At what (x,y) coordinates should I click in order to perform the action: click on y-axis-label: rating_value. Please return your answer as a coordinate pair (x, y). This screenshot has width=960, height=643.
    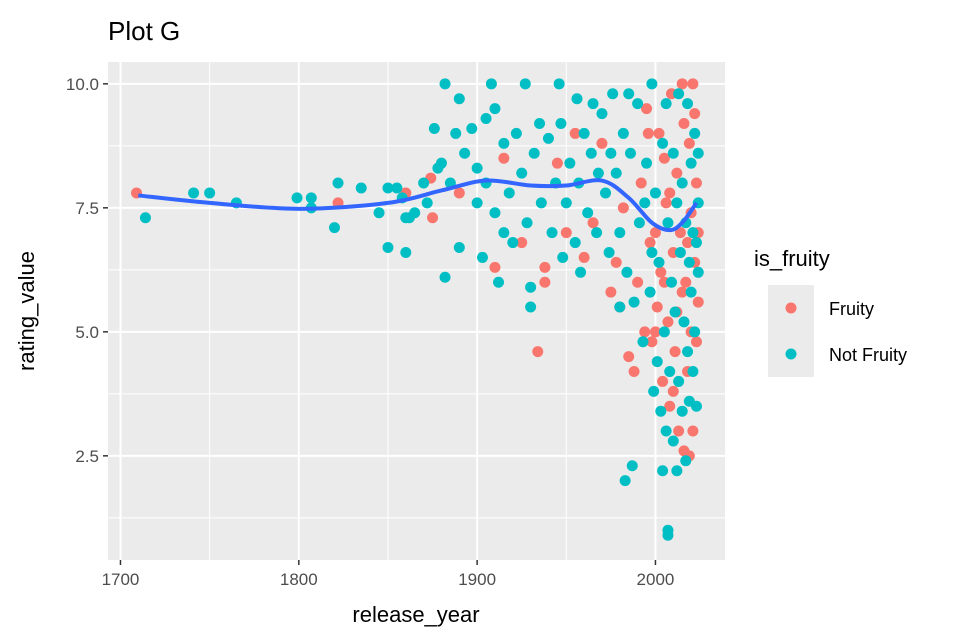
    Looking at the image, I should click on (26, 311).